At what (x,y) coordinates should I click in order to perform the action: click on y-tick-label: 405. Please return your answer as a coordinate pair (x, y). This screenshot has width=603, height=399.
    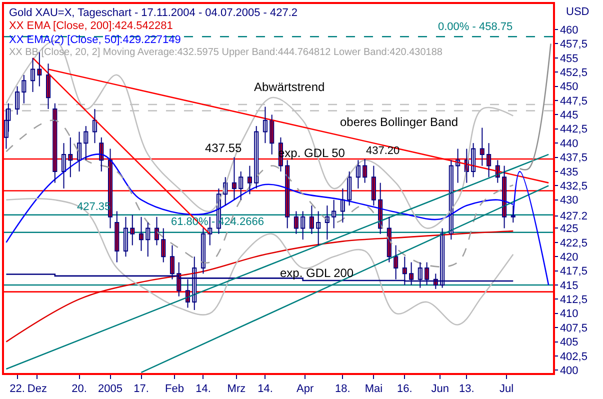
    Looking at the image, I should click on (569, 342).